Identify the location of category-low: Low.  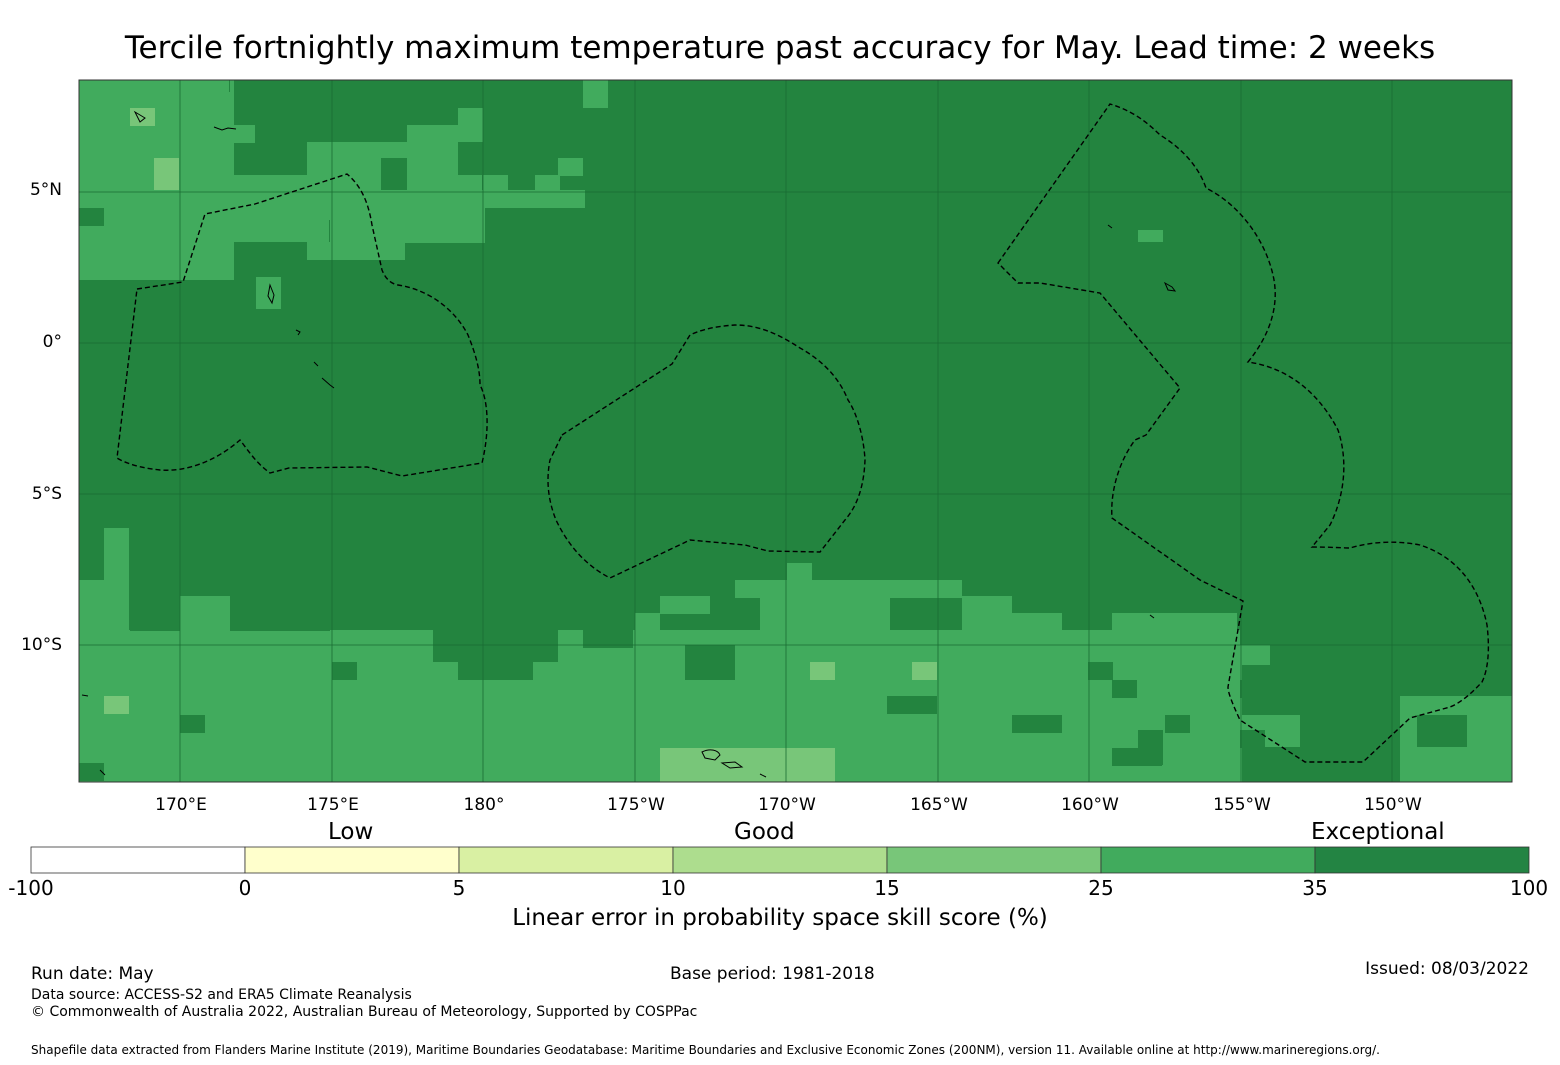
(351, 832).